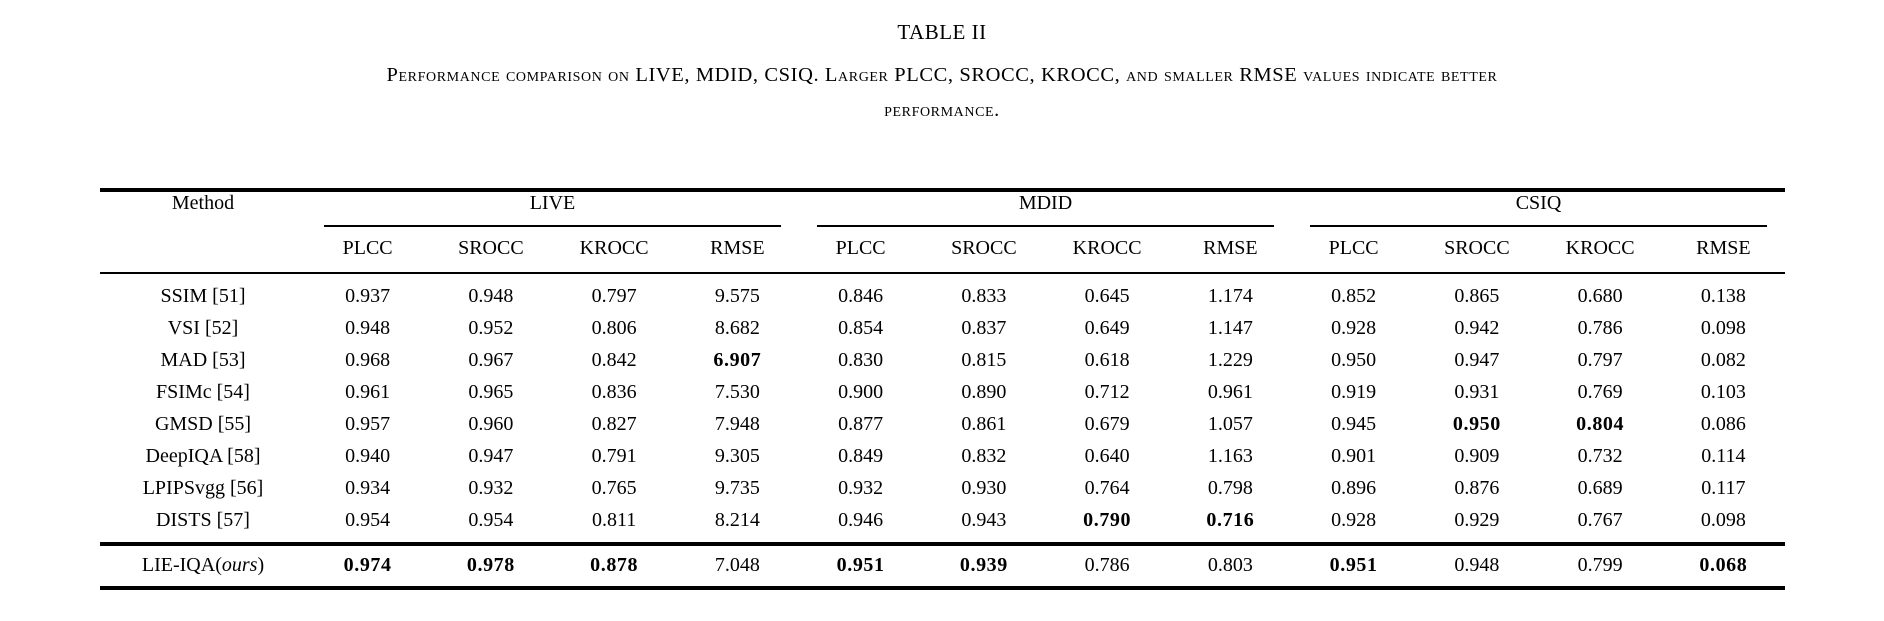 Image resolution: width=1884 pixels, height=621 pixels. I want to click on metric-value: 0.769, so click(1600, 392).